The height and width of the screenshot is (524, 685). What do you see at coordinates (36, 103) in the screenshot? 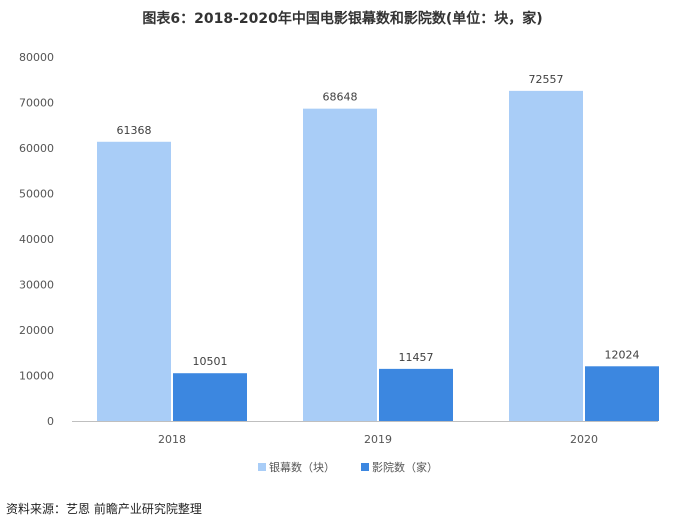
I see `y-tick-label: 70000` at bounding box center [36, 103].